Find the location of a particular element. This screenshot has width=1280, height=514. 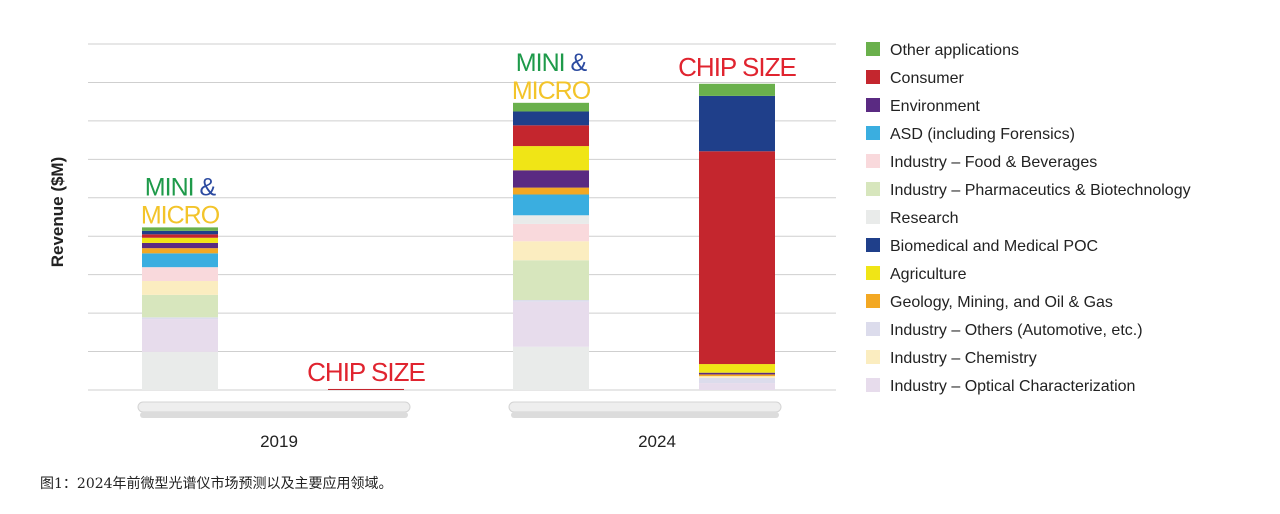

legend-item: Industry – Chemistry is located at coordinates (951, 358).